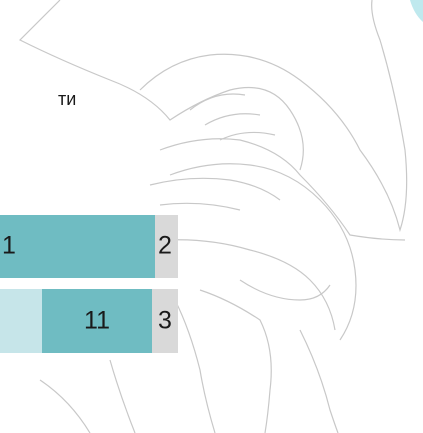  What do you see at coordinates (67, 99) in the screenshot?
I see `caption: ти` at bounding box center [67, 99].